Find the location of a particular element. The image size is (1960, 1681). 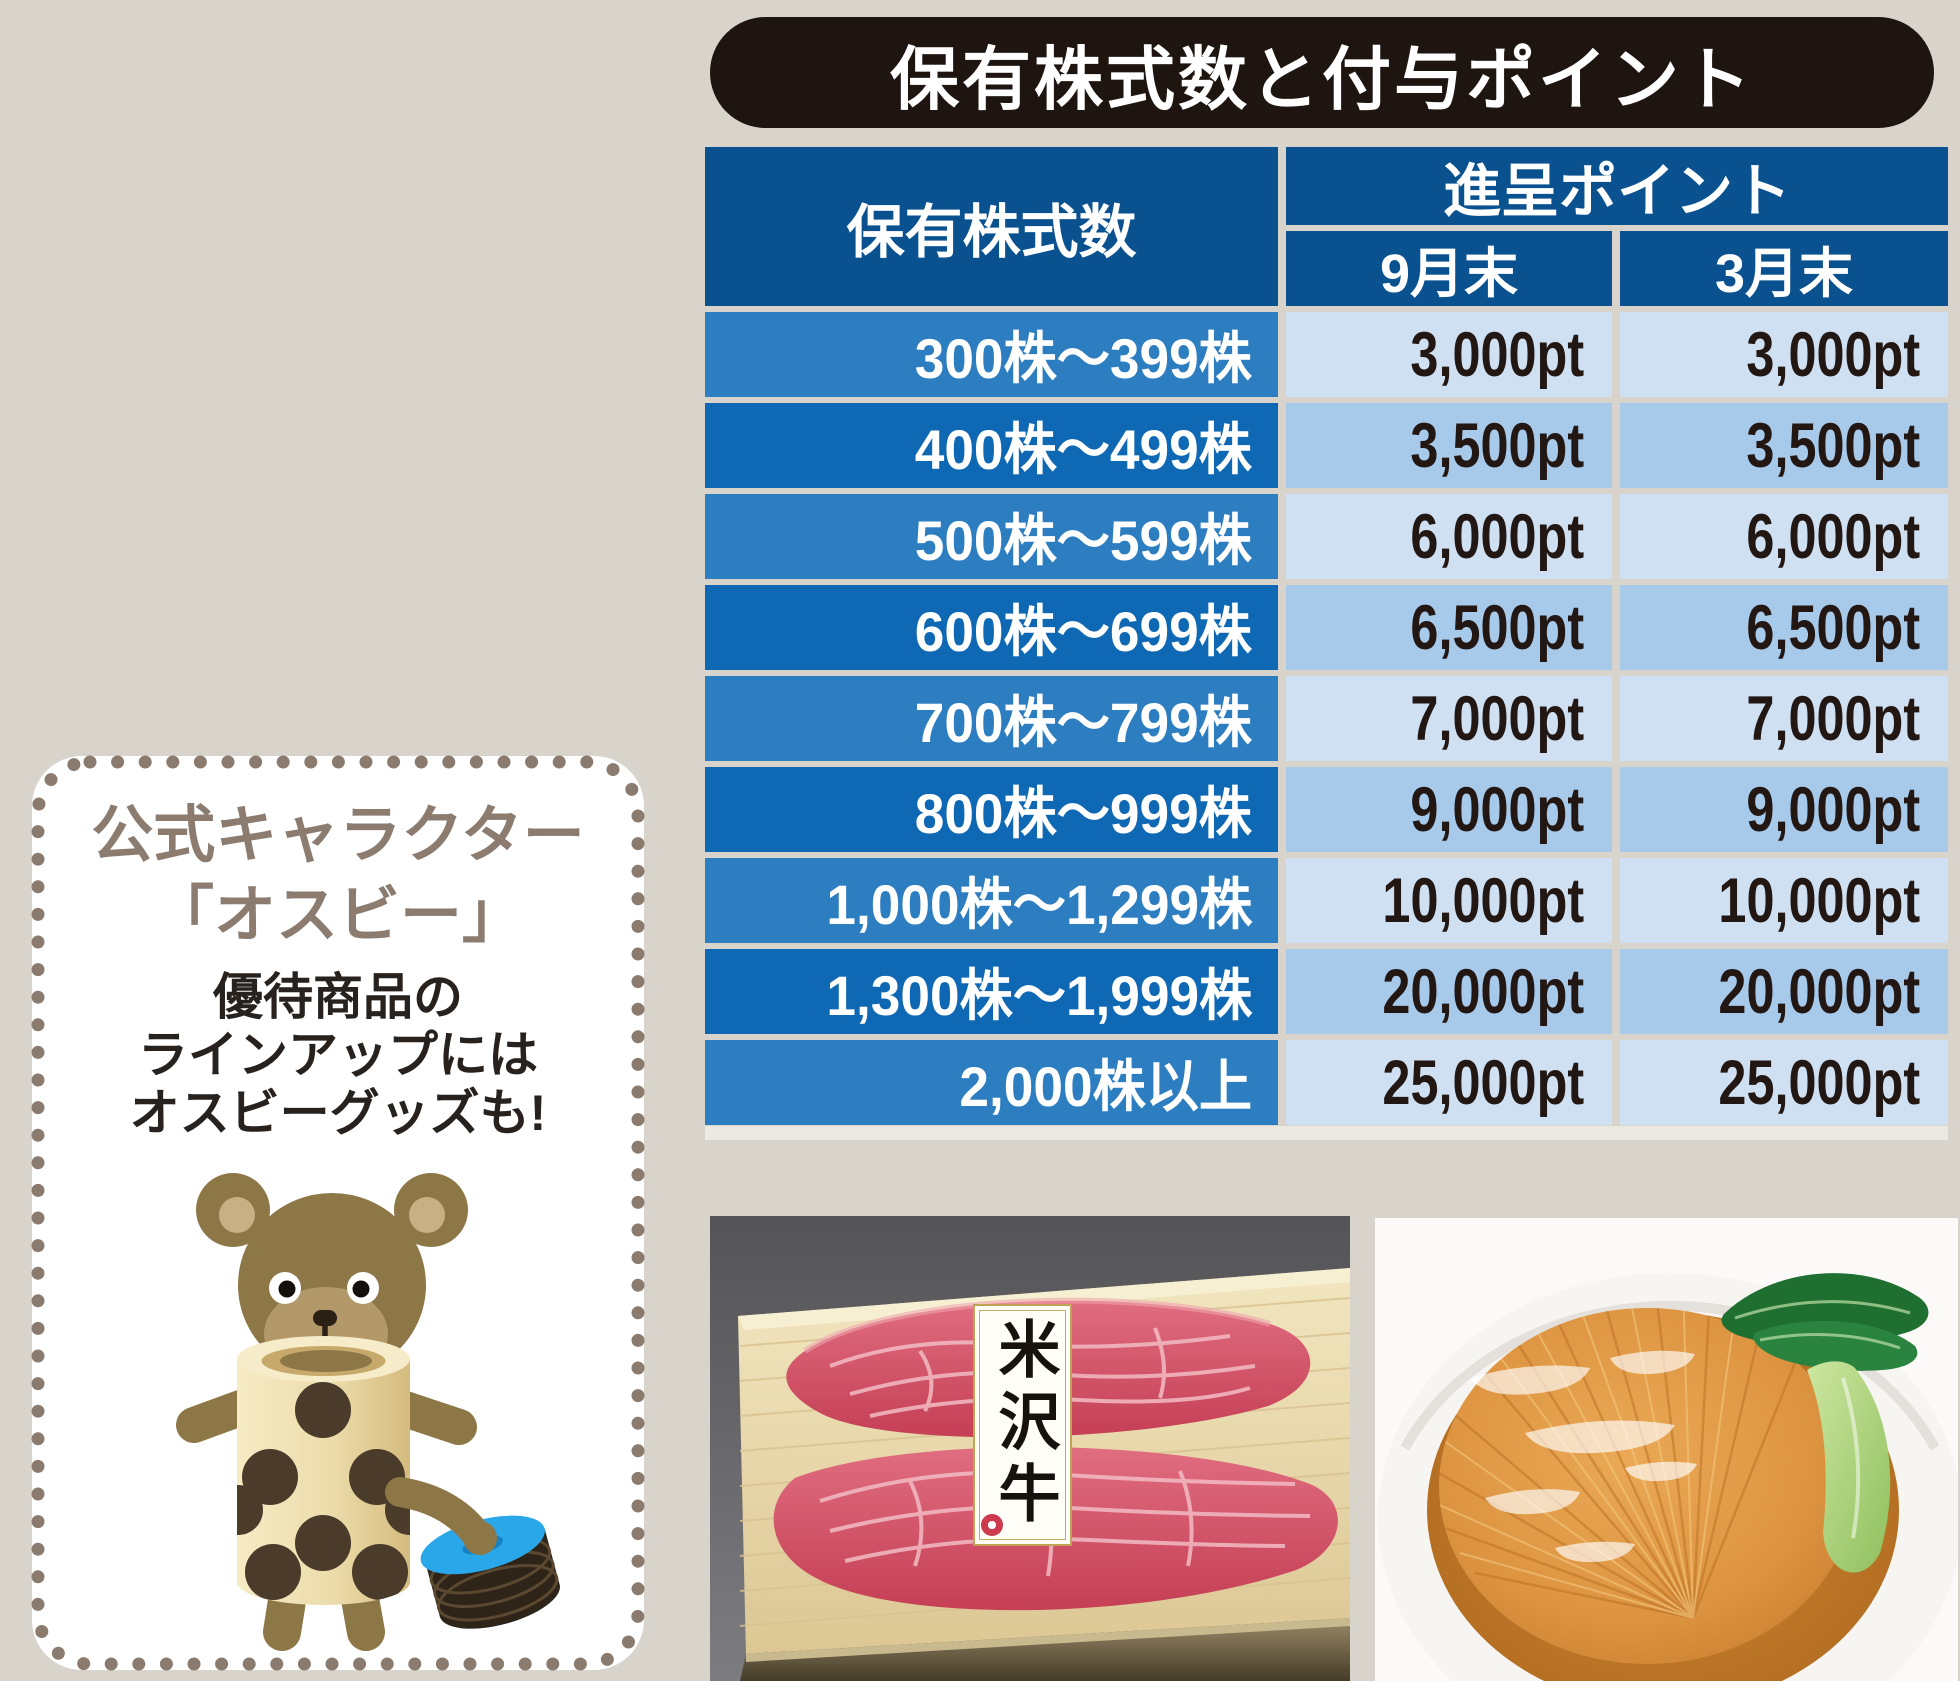

beef-brand-label: 米沢牛 is located at coordinates (1022, 1425).